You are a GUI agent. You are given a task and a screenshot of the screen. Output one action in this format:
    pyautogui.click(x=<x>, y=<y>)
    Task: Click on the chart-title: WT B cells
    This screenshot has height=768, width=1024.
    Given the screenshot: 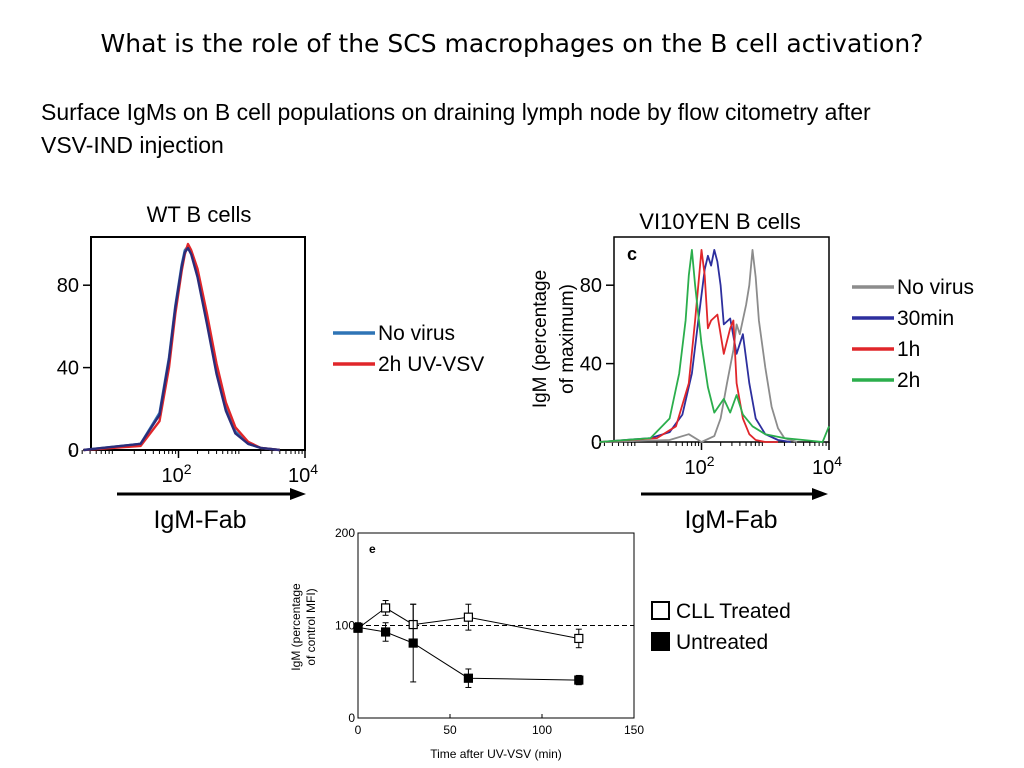 What is the action you would take?
    pyautogui.click(x=199, y=214)
    